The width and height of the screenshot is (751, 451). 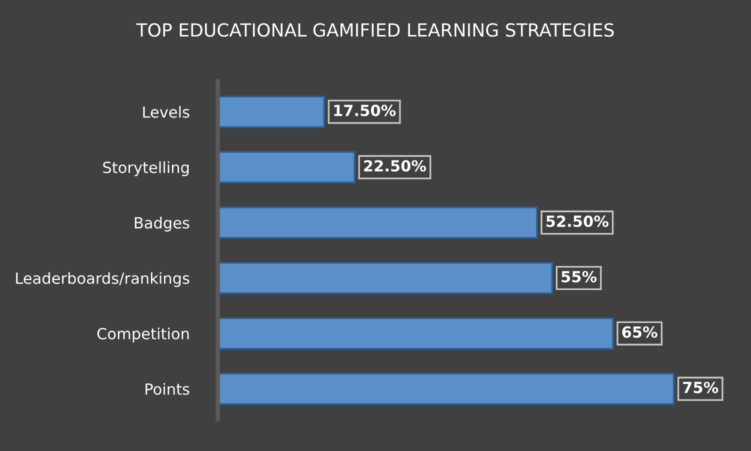 What do you see at coordinates (162, 224) in the screenshot?
I see `y-tick-label: Badges` at bounding box center [162, 224].